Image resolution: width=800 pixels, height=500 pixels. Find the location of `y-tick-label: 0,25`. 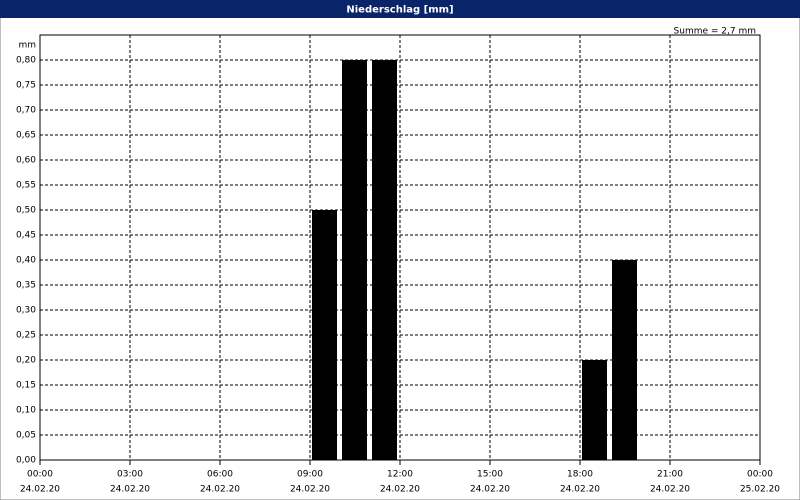

y-tick-label: 0,25 is located at coordinates (26, 336).